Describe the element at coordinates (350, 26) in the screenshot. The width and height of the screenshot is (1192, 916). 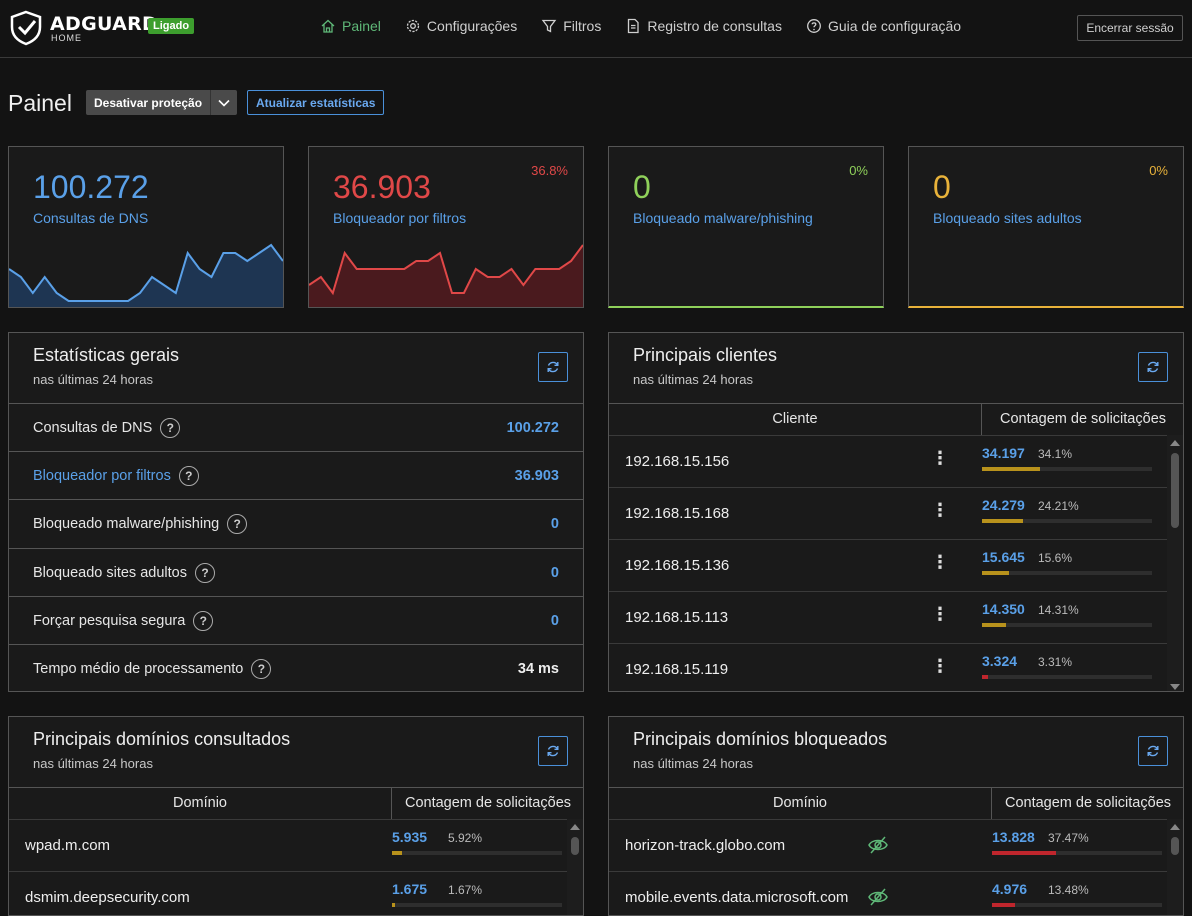
I see `nav-painel: Painel` at that location.